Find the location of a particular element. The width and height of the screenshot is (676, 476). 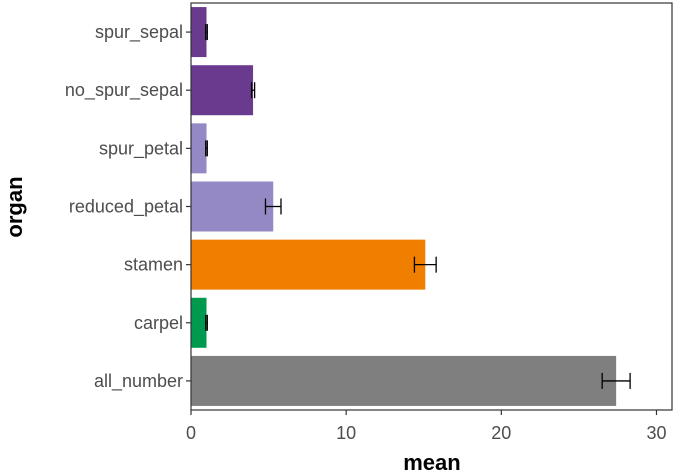

bar-carpel is located at coordinates (199, 322).